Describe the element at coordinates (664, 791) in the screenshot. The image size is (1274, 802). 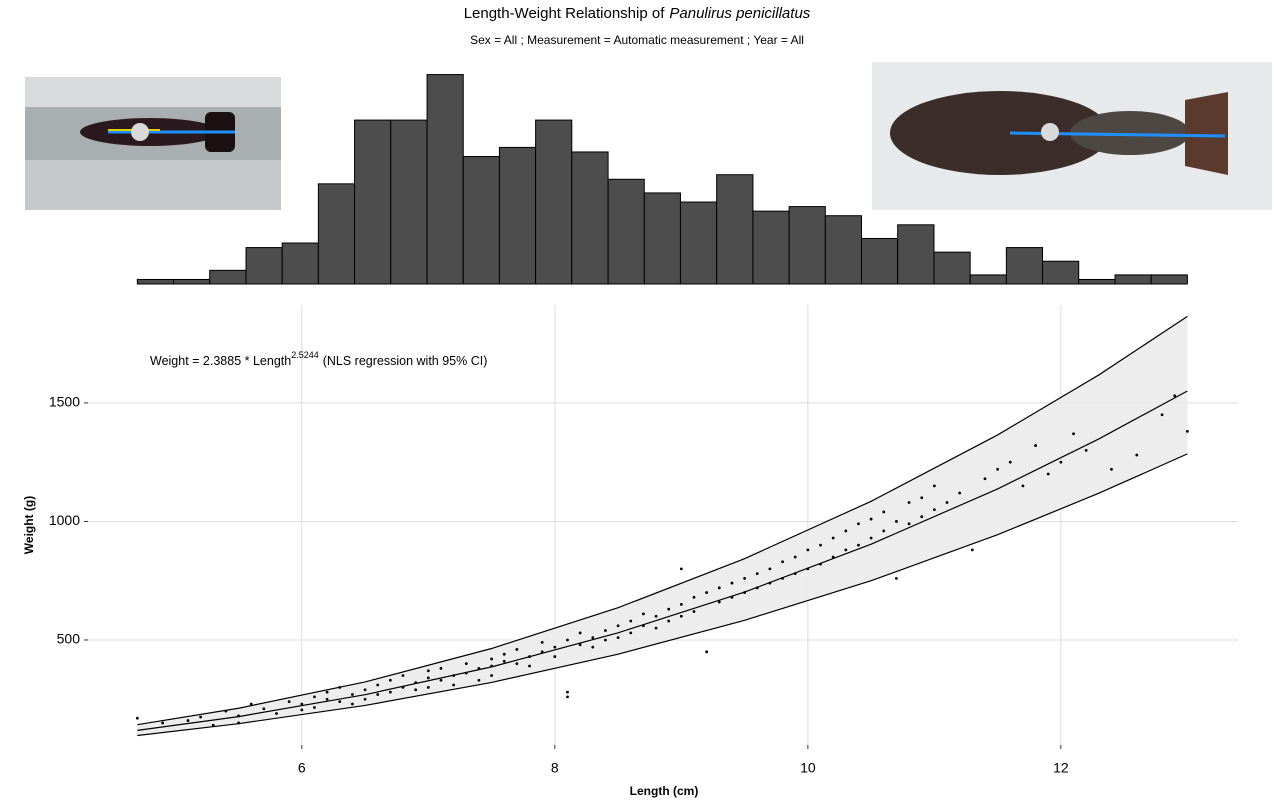
I see `x-axis-label: Length (cm)` at that location.